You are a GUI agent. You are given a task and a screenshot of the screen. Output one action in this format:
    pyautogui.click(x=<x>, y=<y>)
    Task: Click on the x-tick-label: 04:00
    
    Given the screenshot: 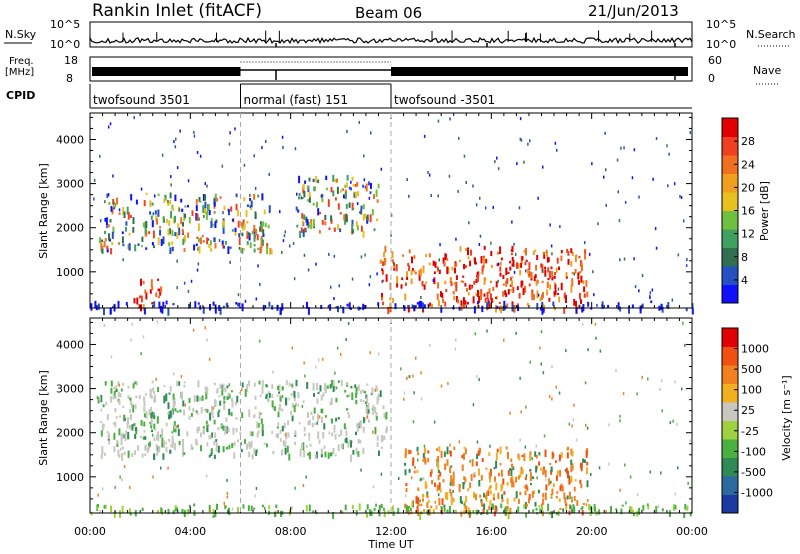 What is the action you would take?
    pyautogui.click(x=190, y=531)
    